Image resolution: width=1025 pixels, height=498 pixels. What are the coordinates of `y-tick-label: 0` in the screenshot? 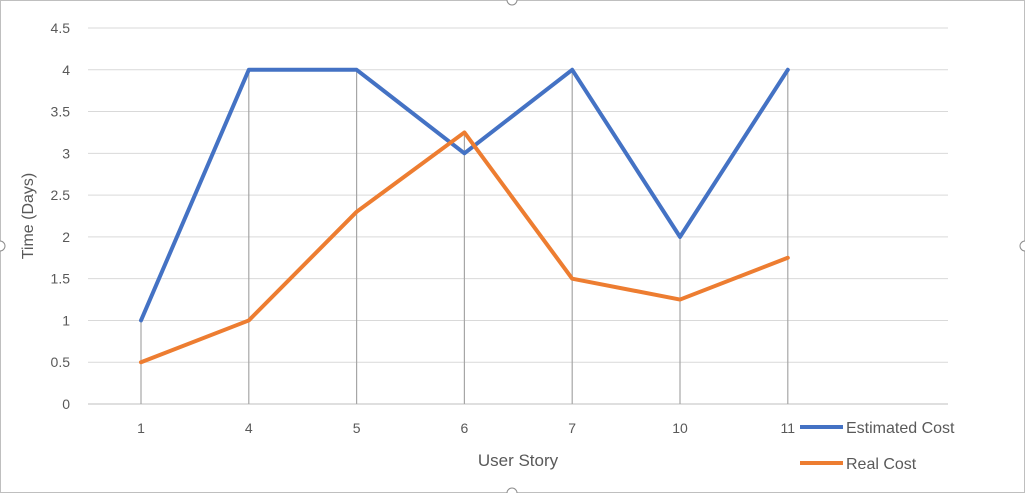 It's located at (66, 404).